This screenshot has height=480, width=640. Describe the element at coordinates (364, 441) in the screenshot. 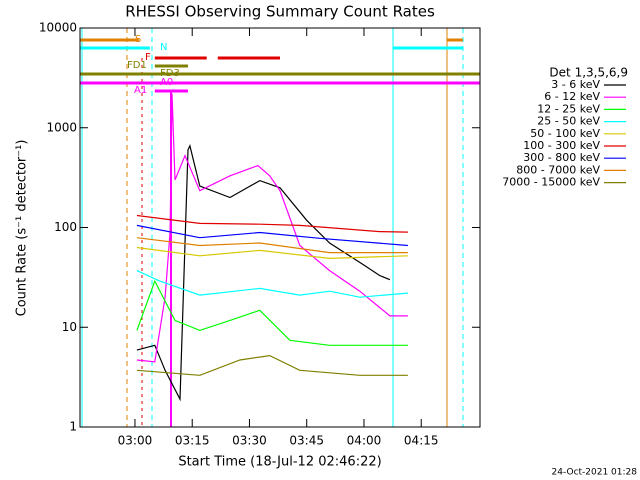

I see `x-tick-label: 04:00` at that location.